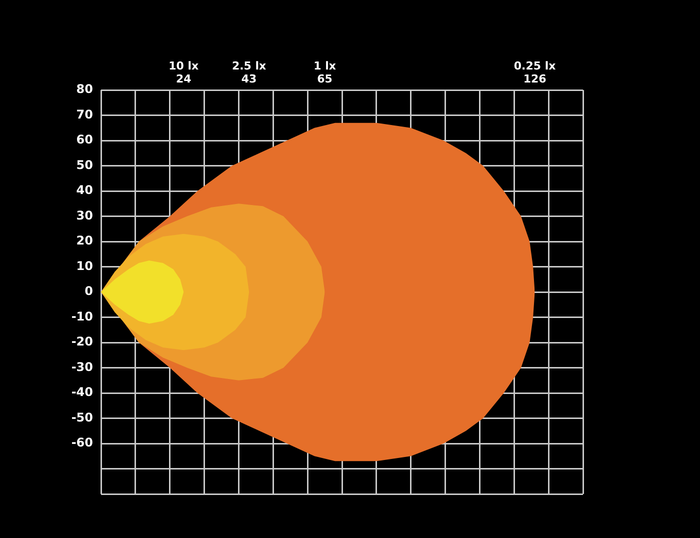 The image size is (700, 538). What do you see at coordinates (84, 165) in the screenshot?
I see `y-tick-label: 50` at bounding box center [84, 165].